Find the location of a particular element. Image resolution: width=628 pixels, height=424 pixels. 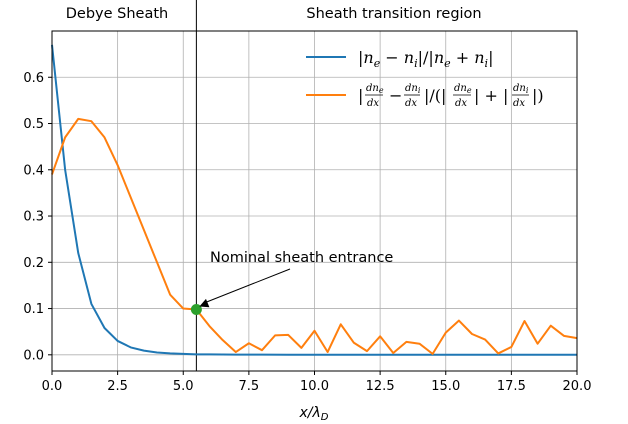

x-tick-label: 15.0 is located at coordinates (445, 386).